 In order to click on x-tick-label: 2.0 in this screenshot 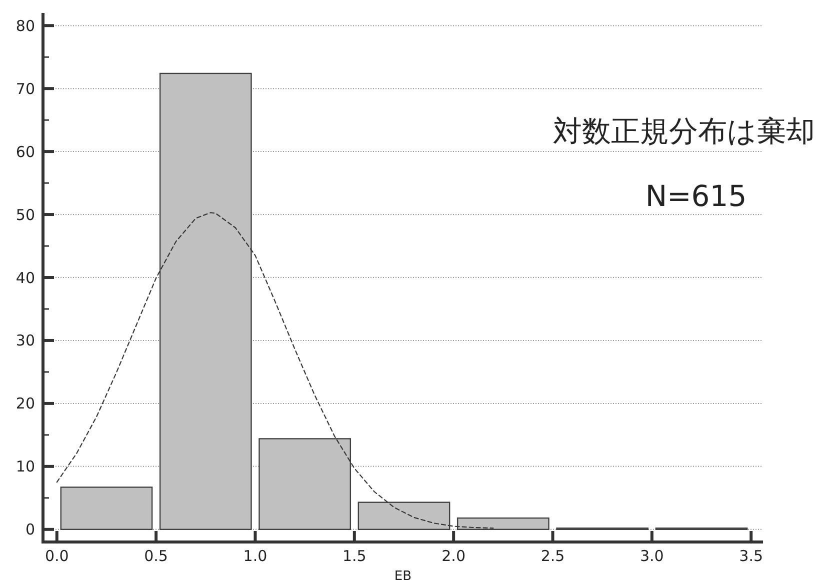, I will do `click(454, 556)`.